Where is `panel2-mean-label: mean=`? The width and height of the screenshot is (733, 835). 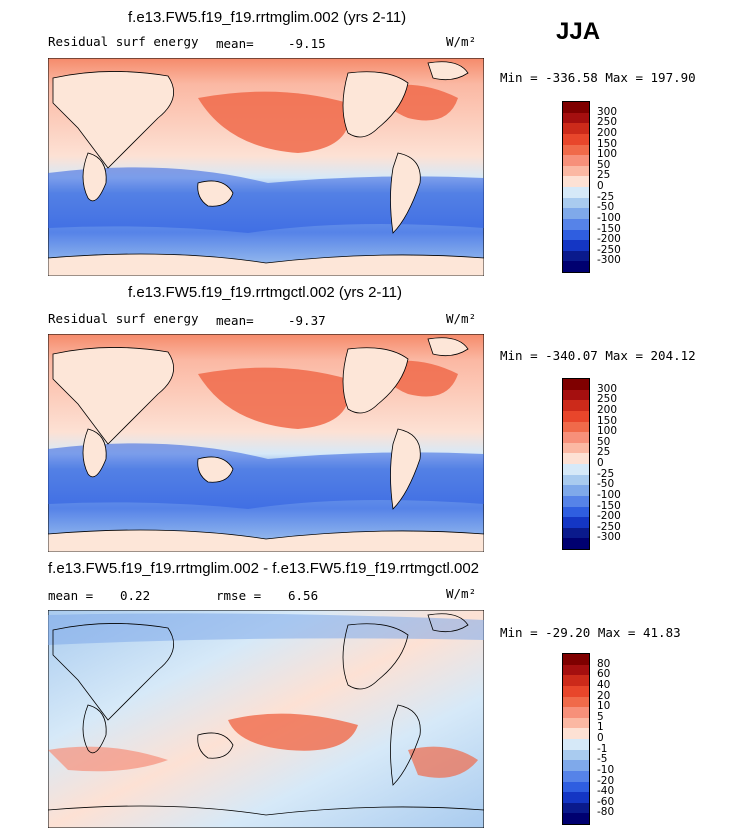 panel2-mean-label: mean= is located at coordinates (235, 320).